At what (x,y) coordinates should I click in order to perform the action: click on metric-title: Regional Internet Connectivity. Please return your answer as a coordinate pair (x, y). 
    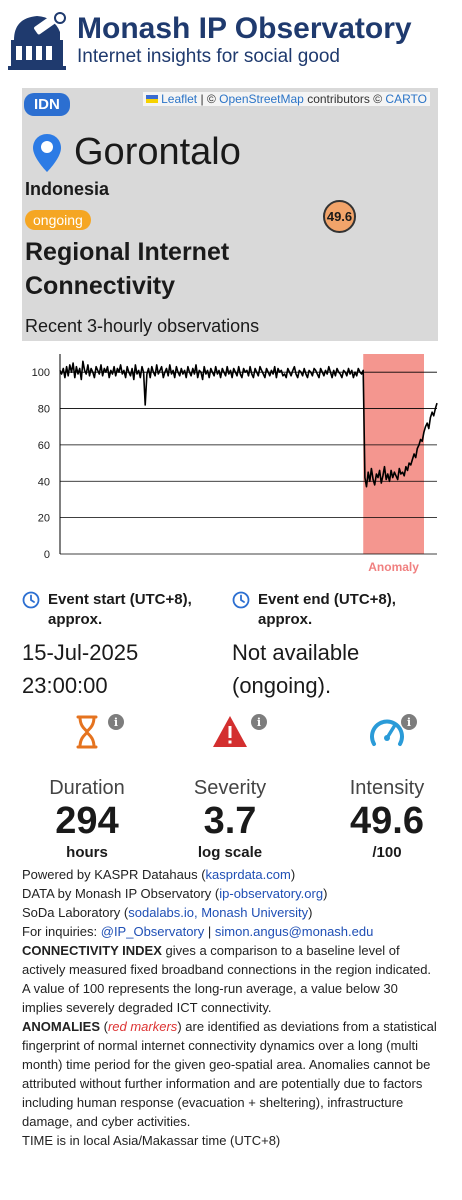
    Looking at the image, I should click on (127, 269).